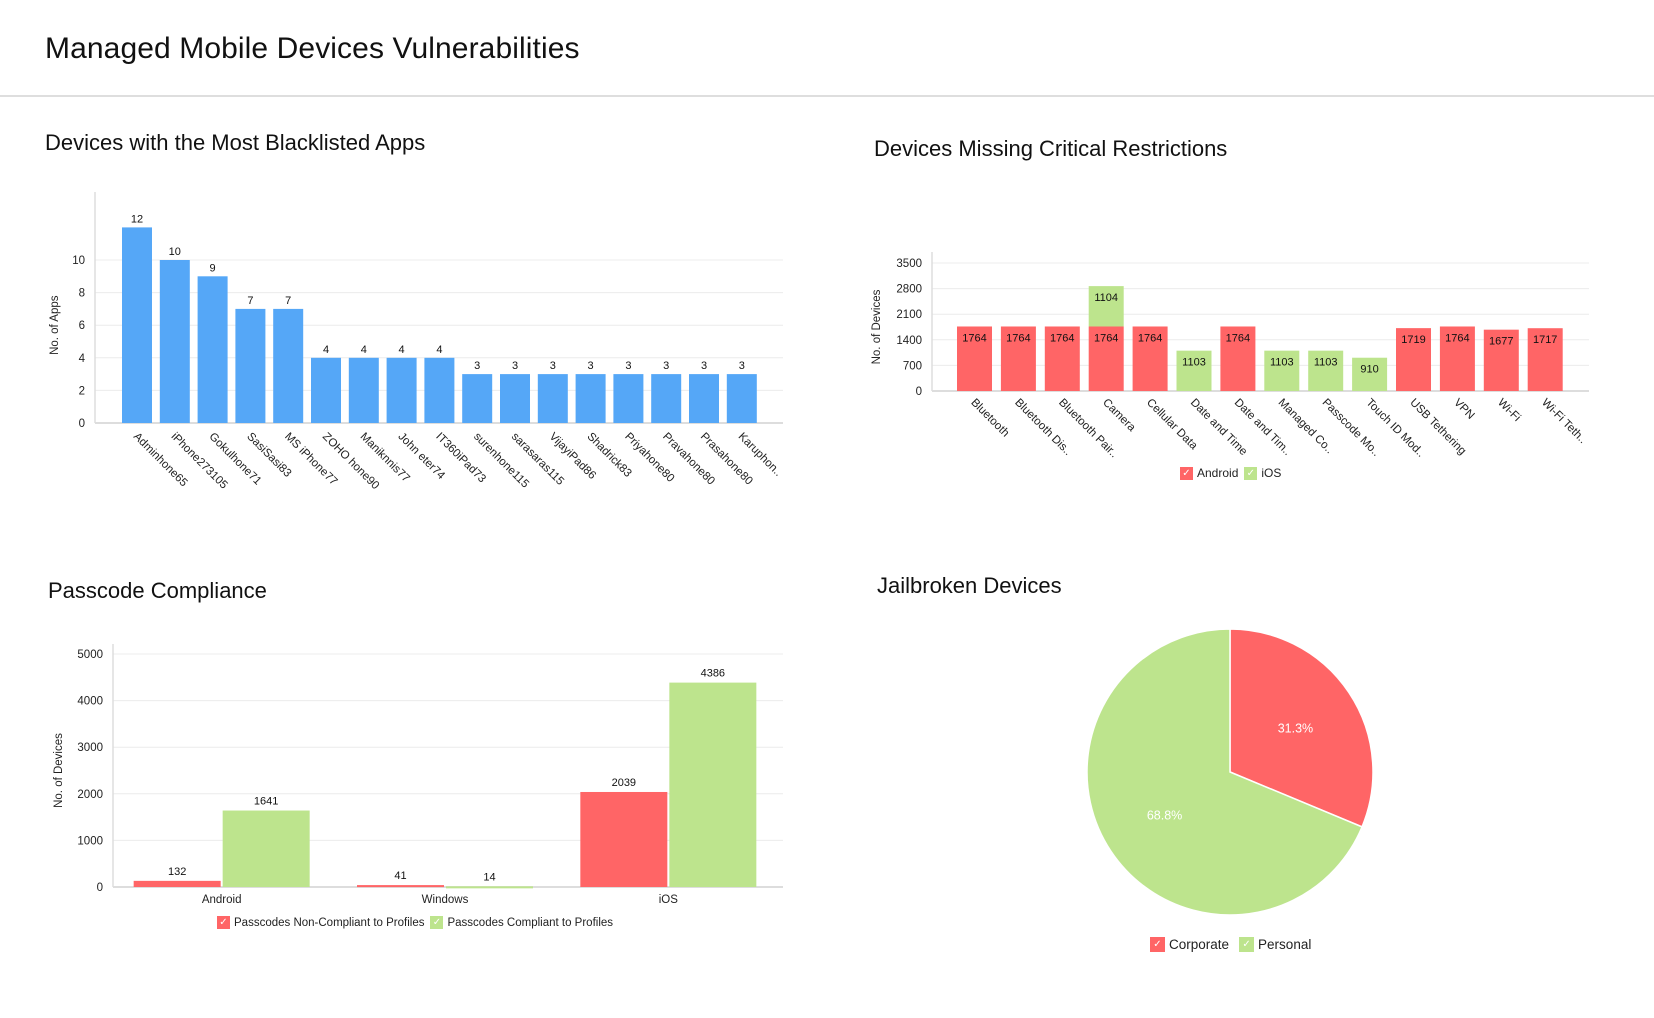 The height and width of the screenshot is (1018, 1654). I want to click on y-tick-label: 10, so click(78, 261).